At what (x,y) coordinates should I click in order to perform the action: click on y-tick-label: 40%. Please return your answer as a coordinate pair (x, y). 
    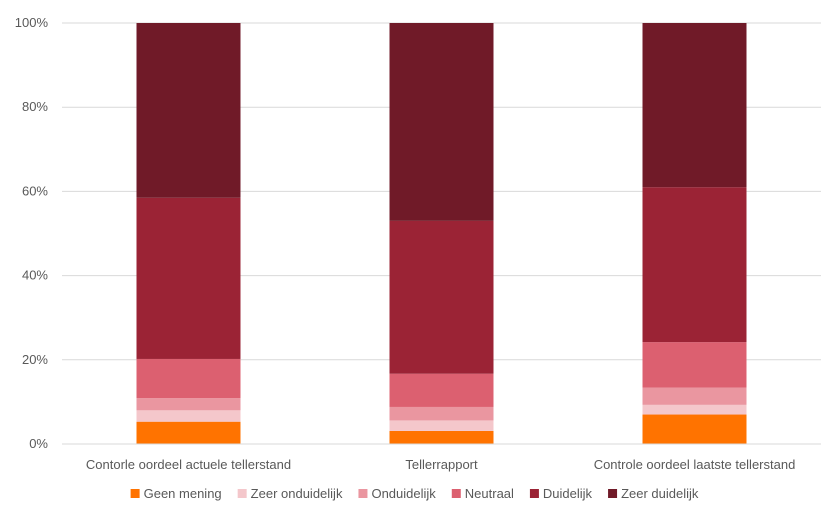
    Looking at the image, I should click on (35, 275).